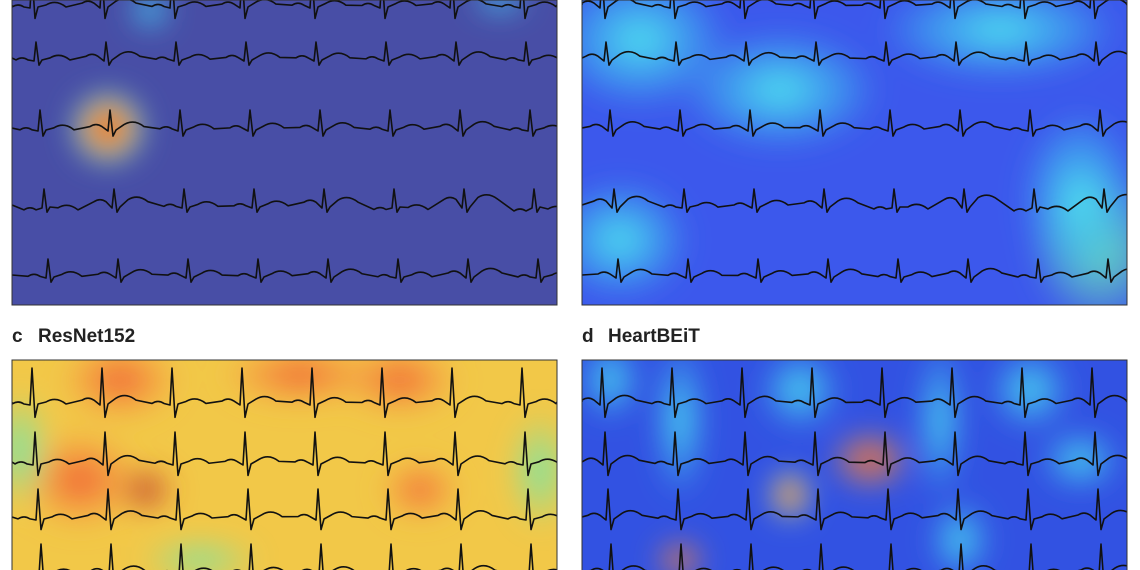 The image size is (1140, 570). What do you see at coordinates (17, 336) in the screenshot?
I see `panel-letter: c` at bounding box center [17, 336].